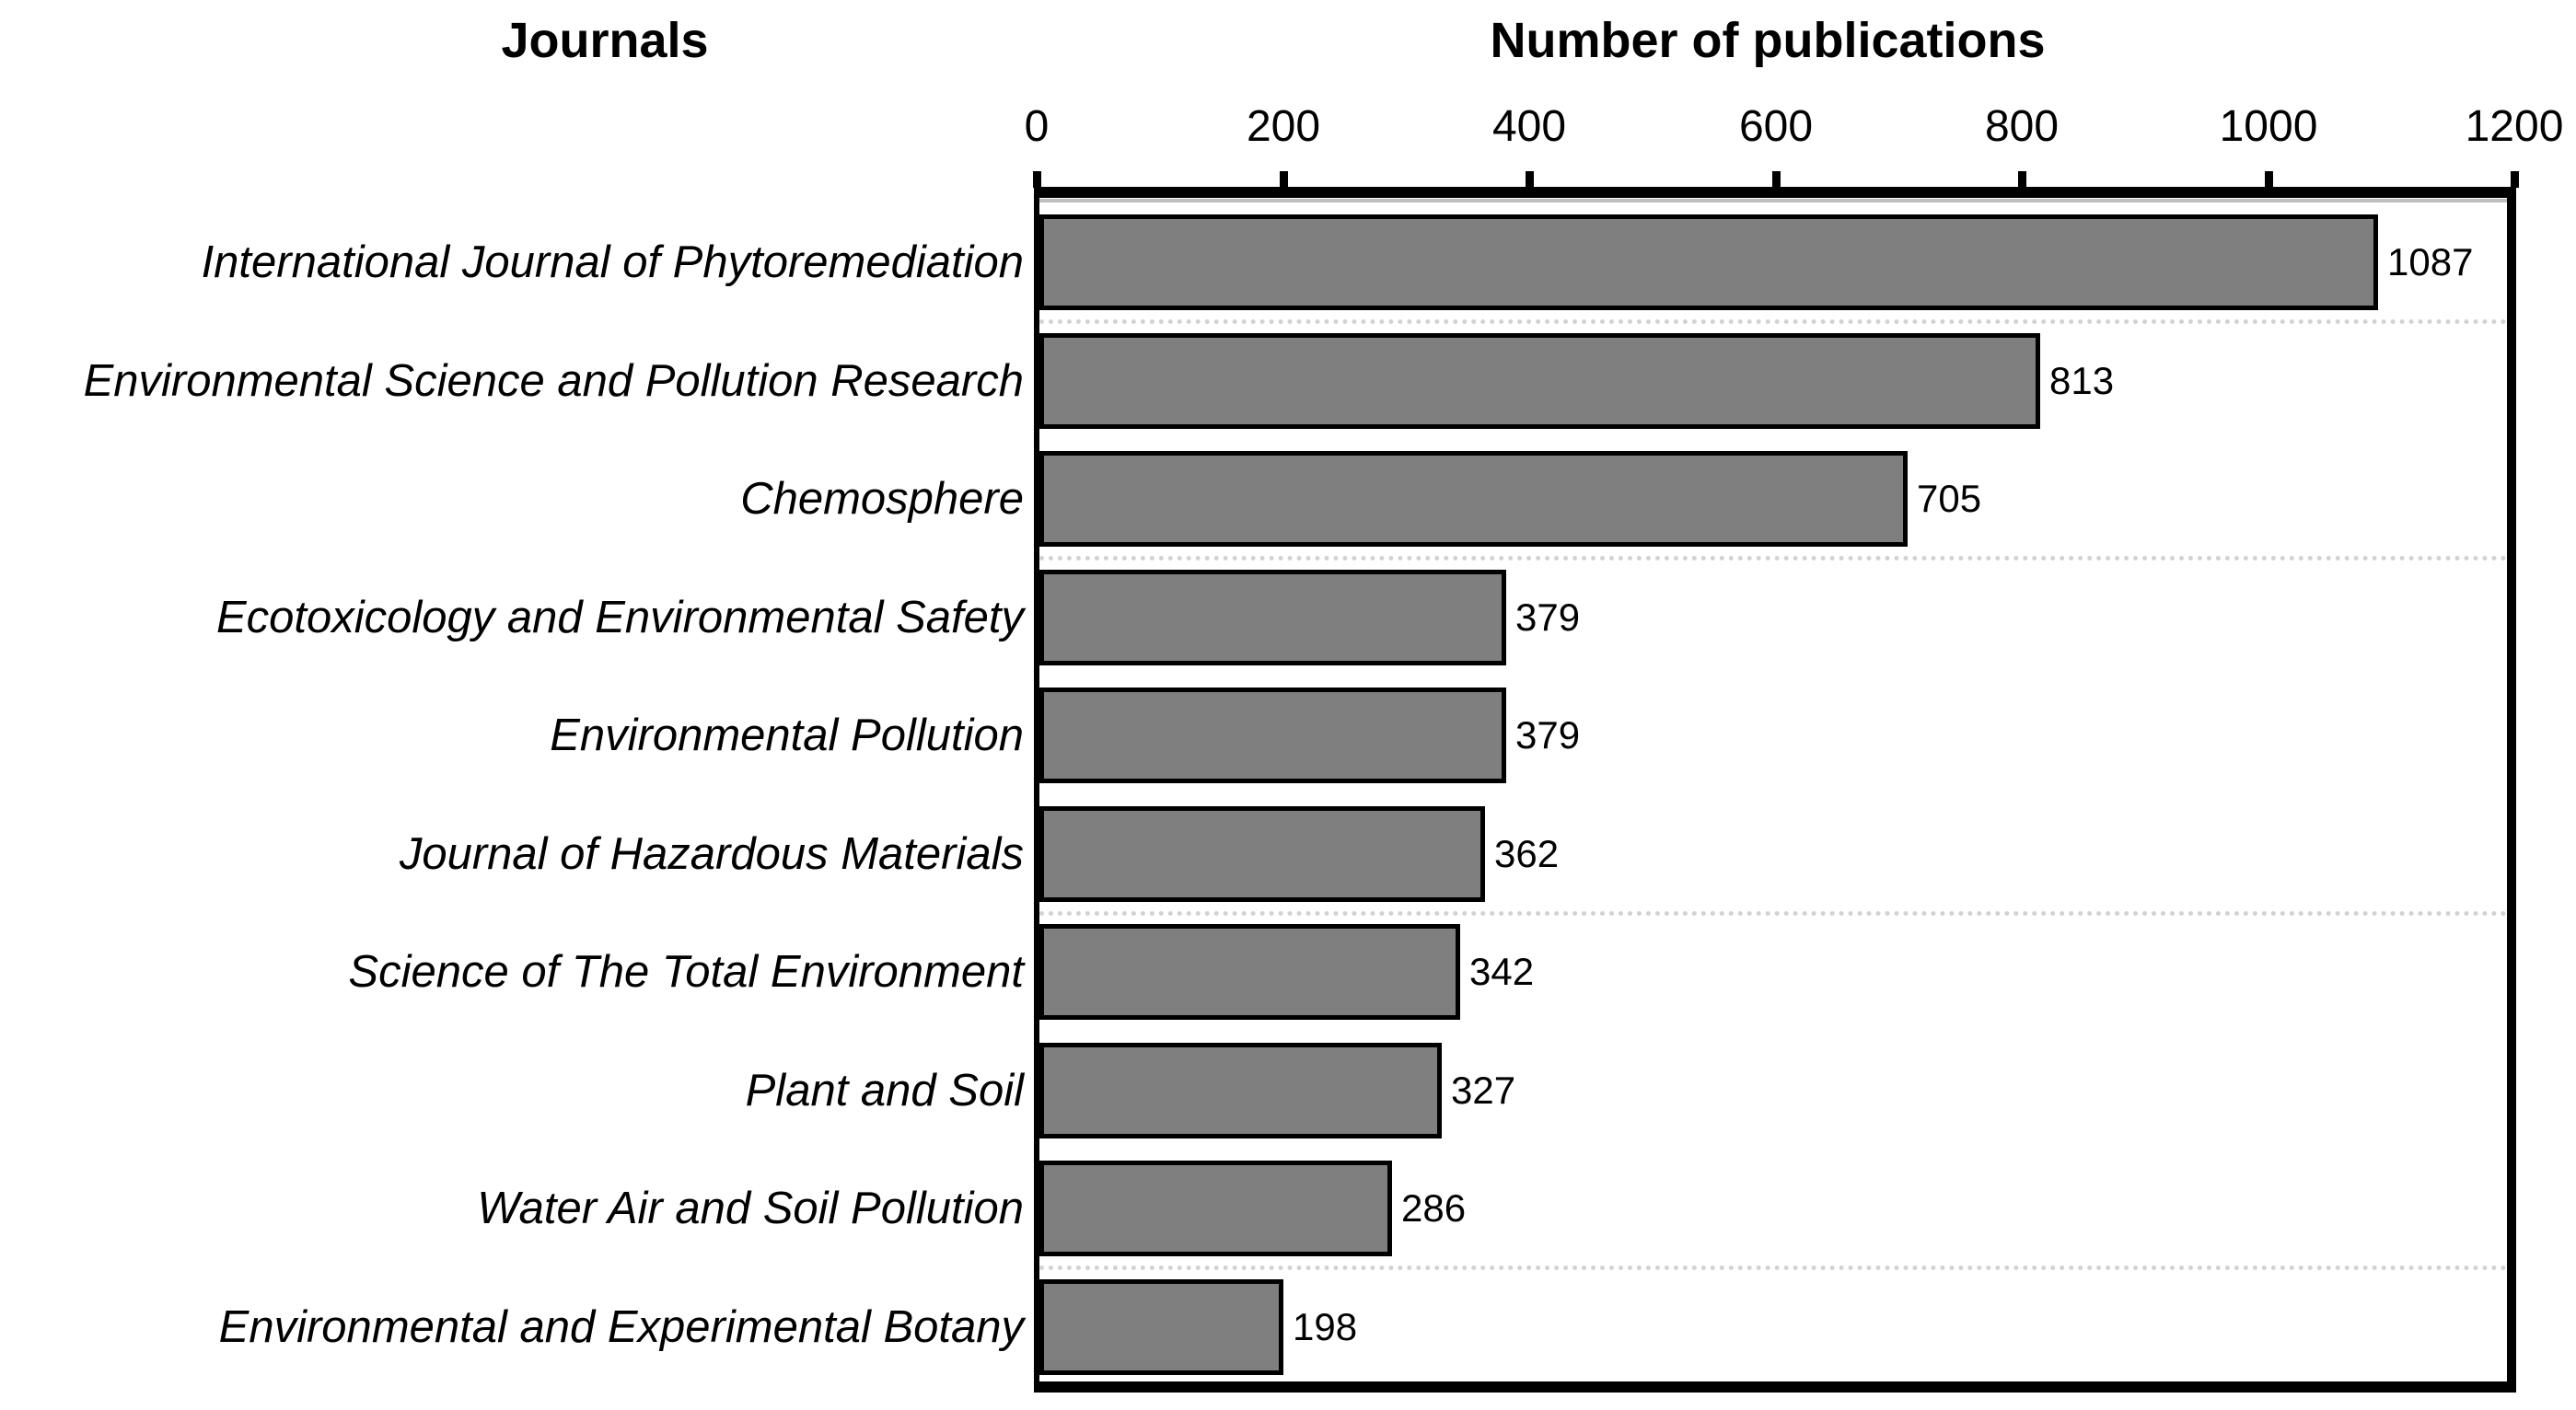 The width and height of the screenshot is (2576, 1410). What do you see at coordinates (1502, 971) in the screenshot?
I see `bar-value-label: 342` at bounding box center [1502, 971].